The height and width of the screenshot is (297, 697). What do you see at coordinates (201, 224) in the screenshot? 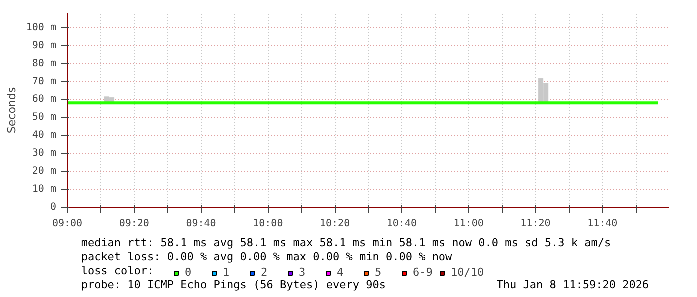
I see `x-tick-label: 09:40` at bounding box center [201, 224].